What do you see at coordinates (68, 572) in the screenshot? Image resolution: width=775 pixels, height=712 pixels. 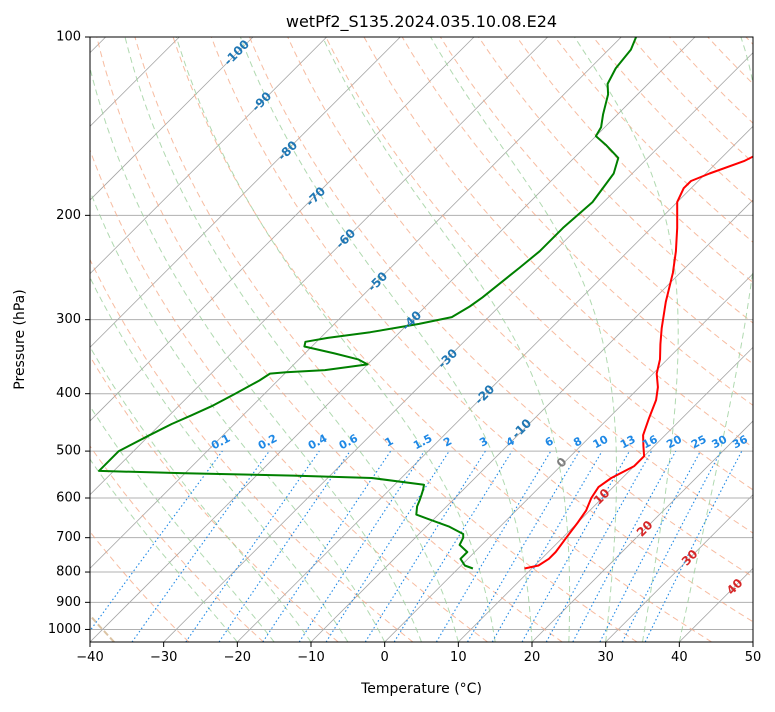 I see `y-tick-label: 800` at bounding box center [68, 572].